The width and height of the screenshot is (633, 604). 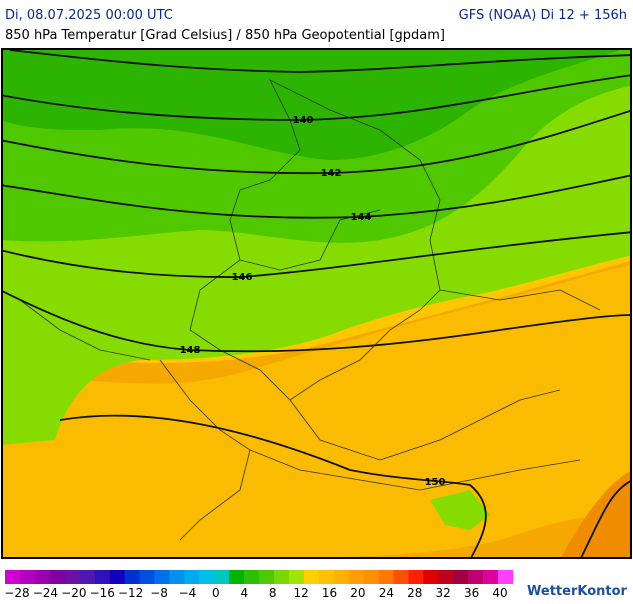 What do you see at coordinates (300, 593) in the screenshot?
I see `colorbar-label: 12` at bounding box center [300, 593].